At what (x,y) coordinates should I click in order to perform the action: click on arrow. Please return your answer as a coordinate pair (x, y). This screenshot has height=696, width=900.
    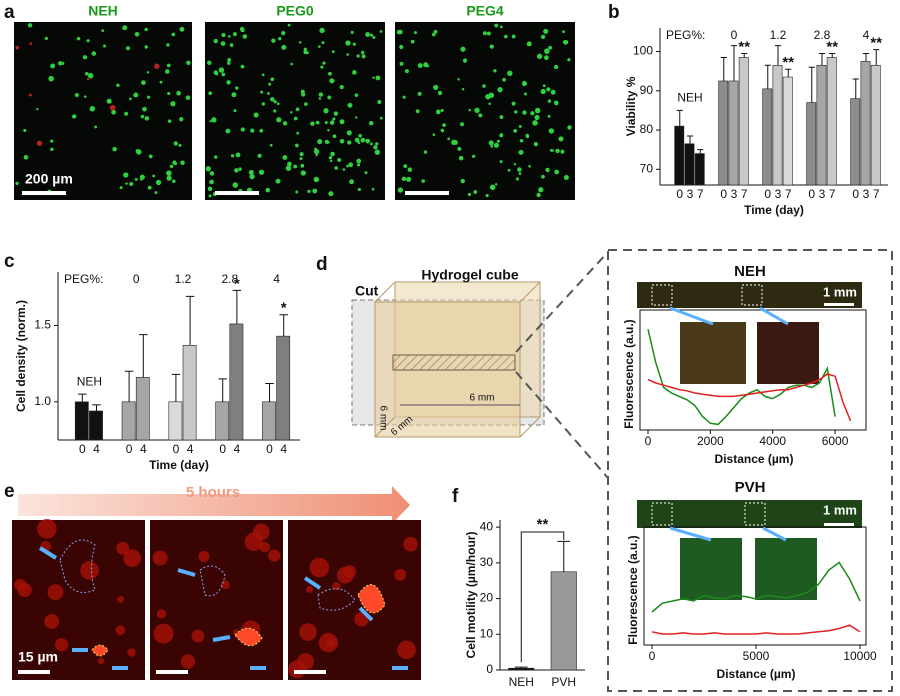
    Looking at the image, I should click on (223, 608).